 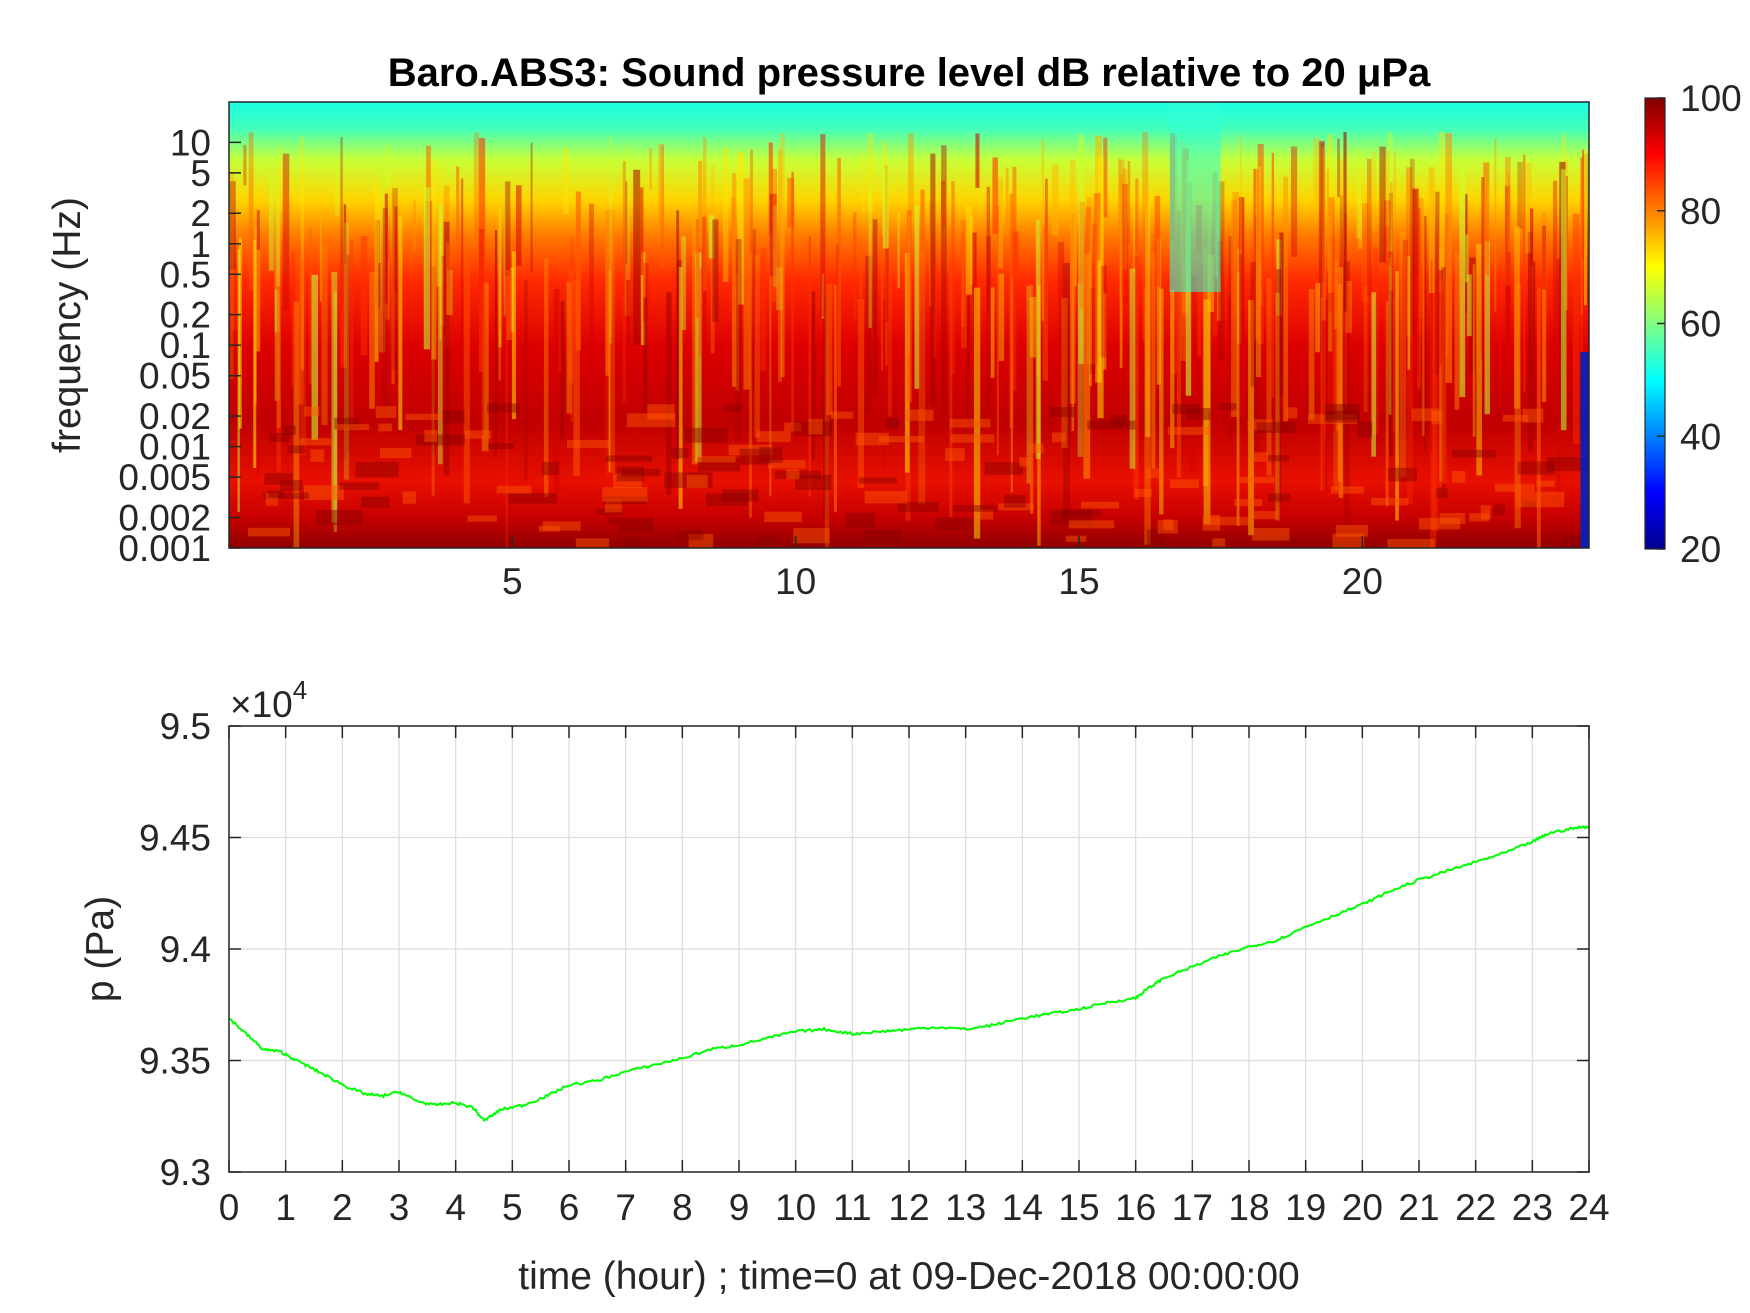 What do you see at coordinates (164, 517) in the screenshot?
I see `spectrogram-y-tick-label: 0.002` at bounding box center [164, 517].